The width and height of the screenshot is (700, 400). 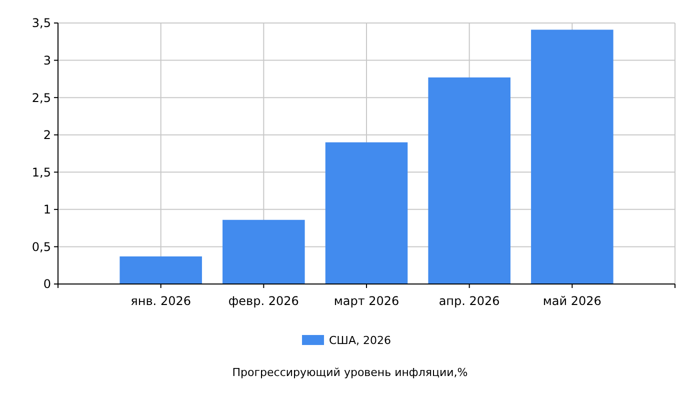 I want to click on x-tick-label: янв. 2026, so click(x=160, y=301).